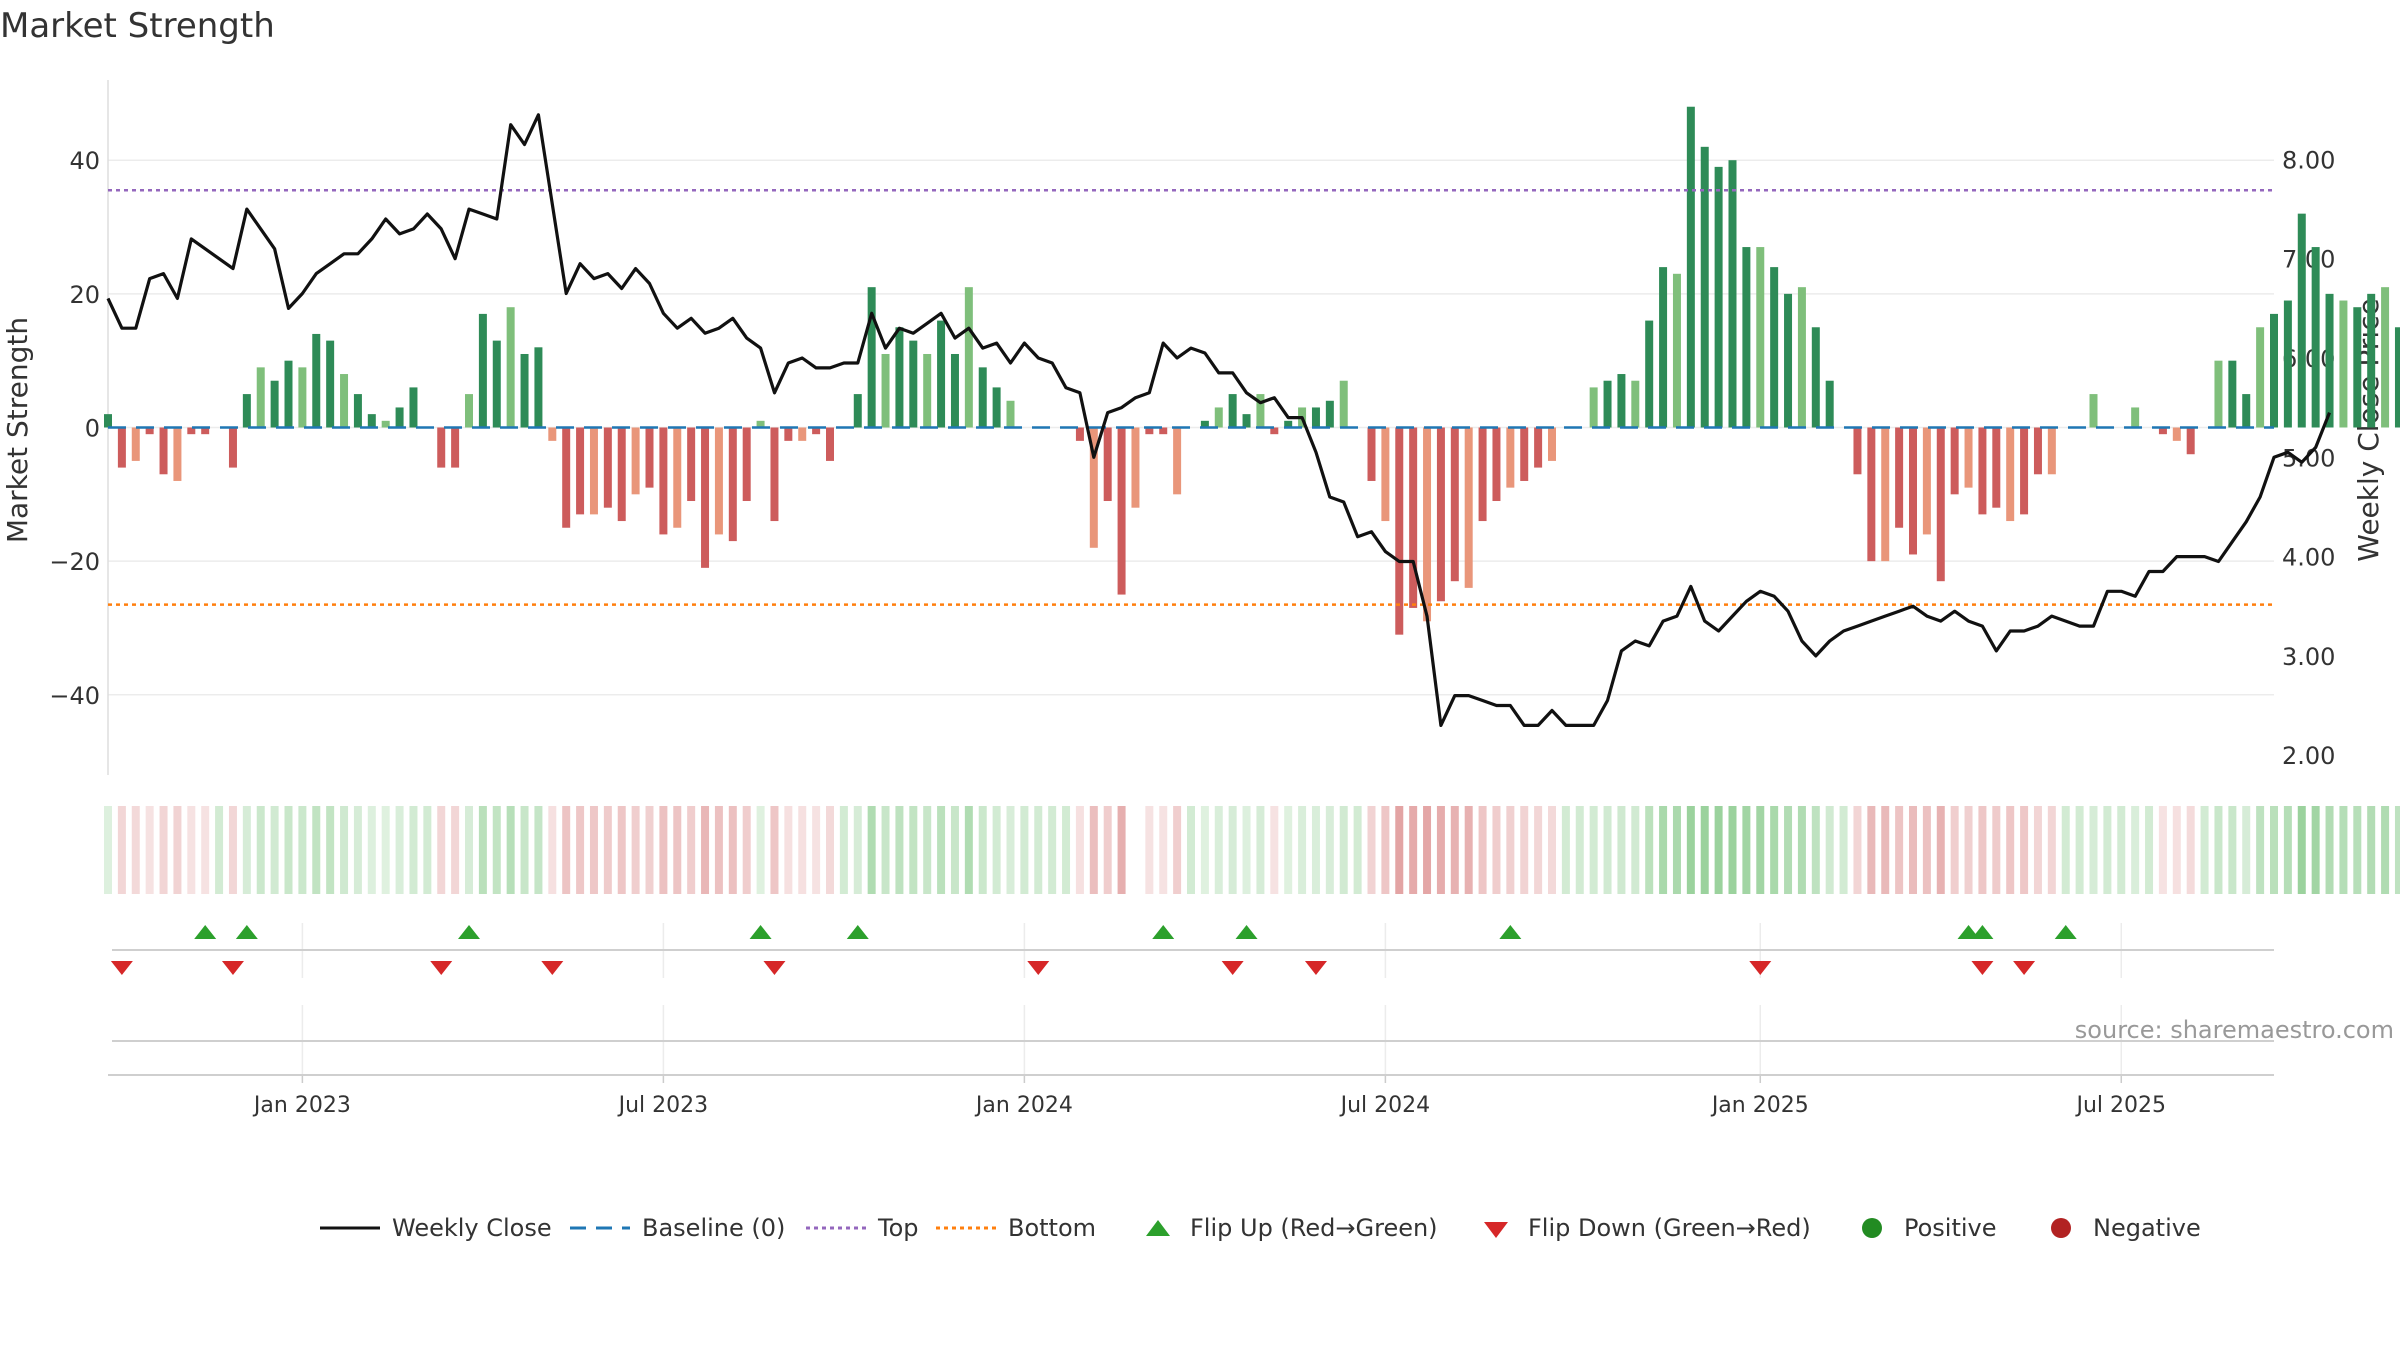 Image resolution: width=2400 pixels, height=1350 pixels. Describe the element at coordinates (1288, 1228) in the screenshot. I see `legend-item-flip-up: Flip Up (Red→Green)` at that location.